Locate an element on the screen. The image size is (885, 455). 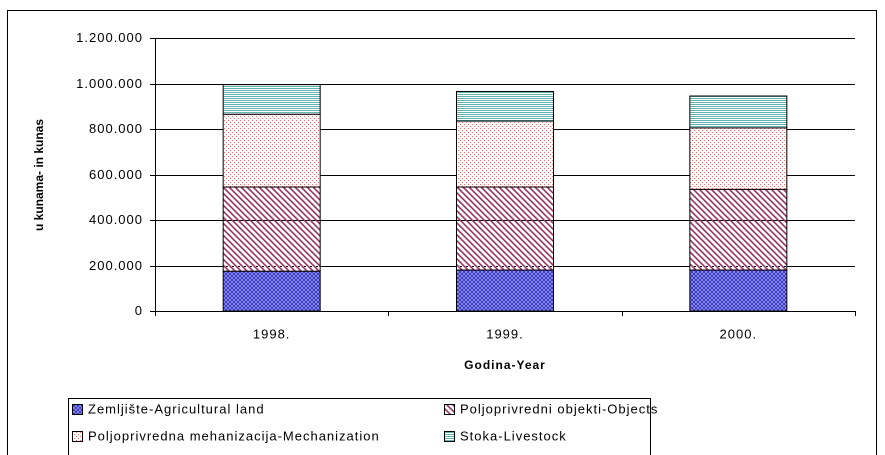
x-axis-title: Godina-Year is located at coordinates (505, 365).